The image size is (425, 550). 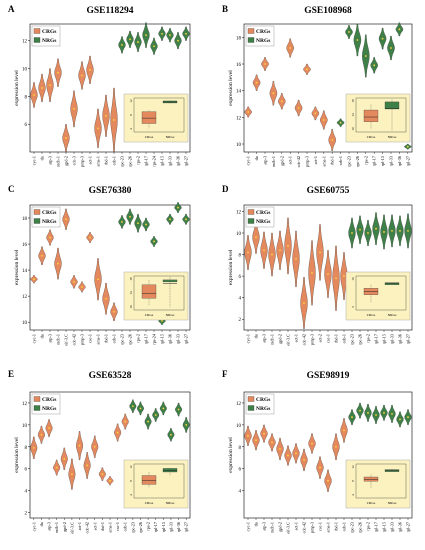 I want to click on panel-letter: C, so click(x=11, y=189).